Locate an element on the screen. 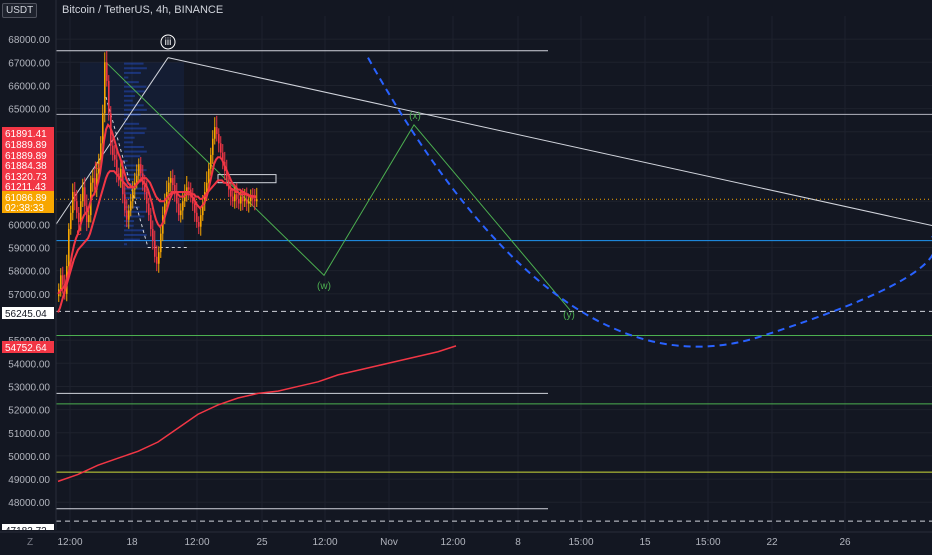  unit-badge: USDT is located at coordinates (20, 10).